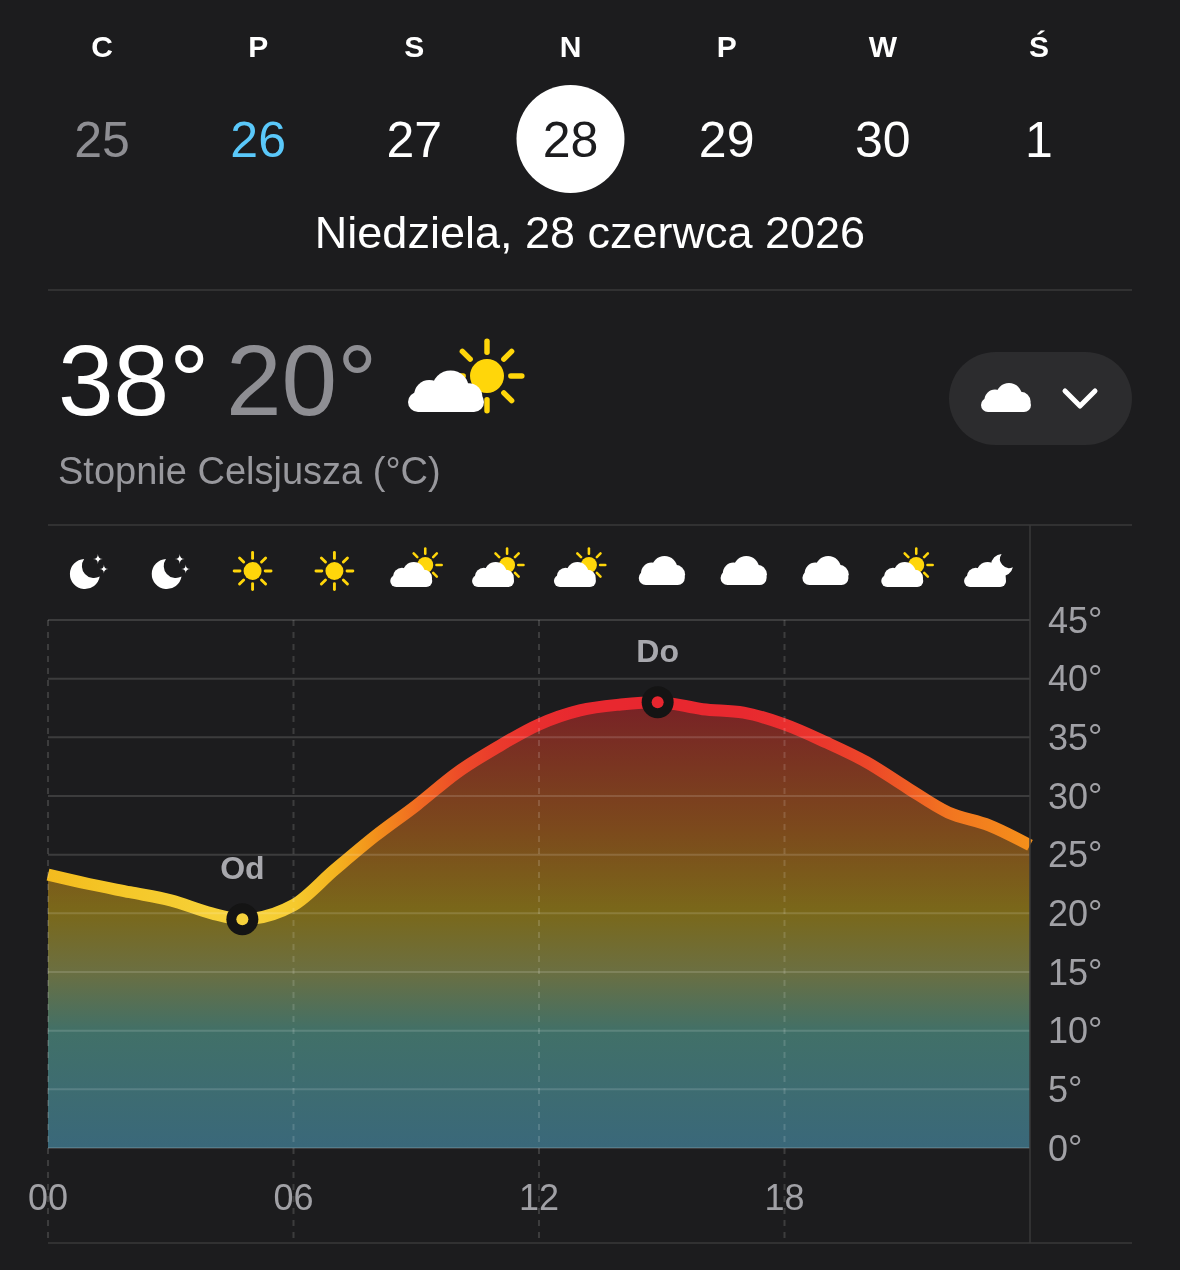 Image resolution: width=1180 pixels, height=1270 pixels. What do you see at coordinates (1075, 796) in the screenshot?
I see `y-tick-label: 30°` at bounding box center [1075, 796].